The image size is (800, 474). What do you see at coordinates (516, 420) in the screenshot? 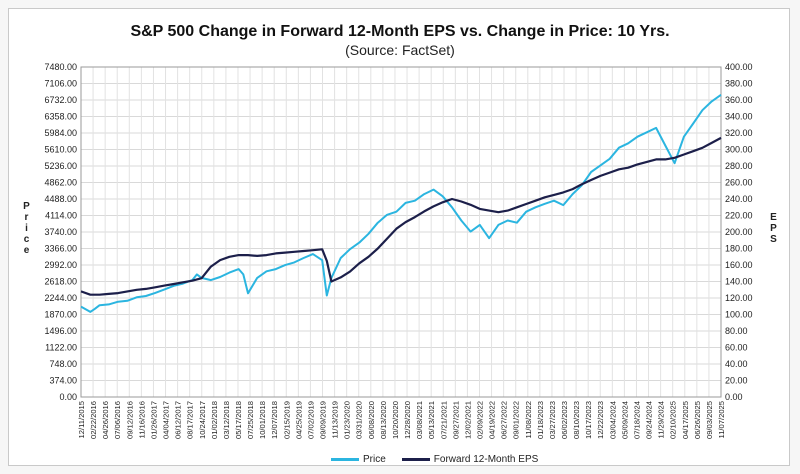
I see `x-tick-label: 09/01/2022` at bounding box center [516, 420].